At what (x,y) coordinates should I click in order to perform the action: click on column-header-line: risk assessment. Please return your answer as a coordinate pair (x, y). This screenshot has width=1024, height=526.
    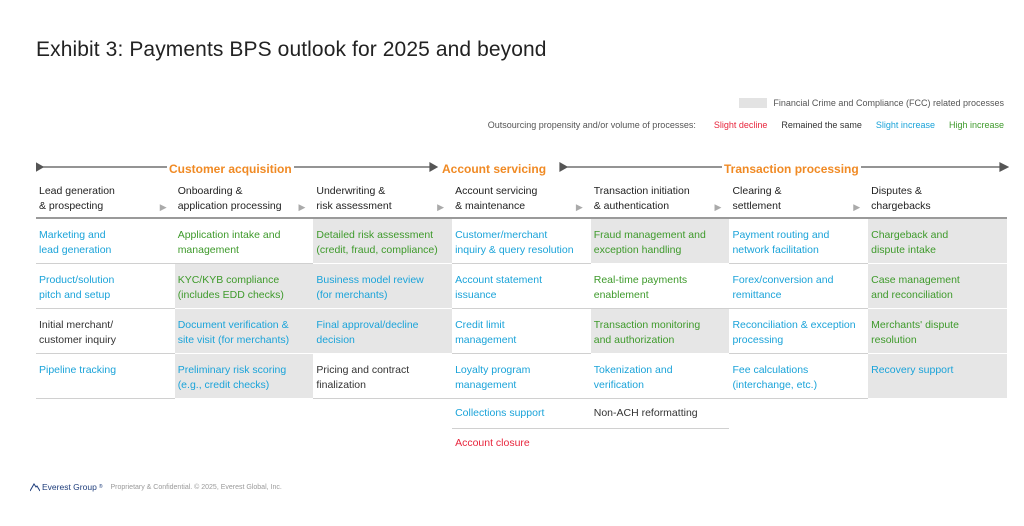
    Looking at the image, I should click on (354, 206).